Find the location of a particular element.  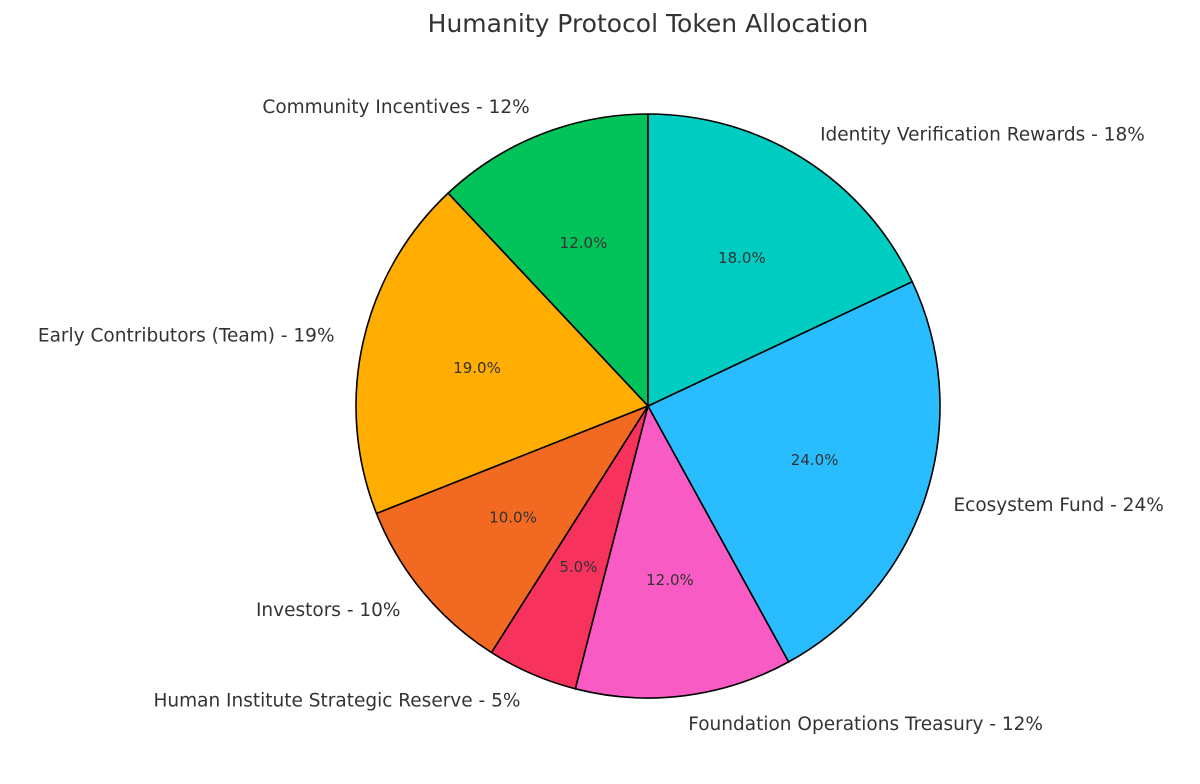

chart-title: Humanity Protocol Token Allocation is located at coordinates (648, 23).